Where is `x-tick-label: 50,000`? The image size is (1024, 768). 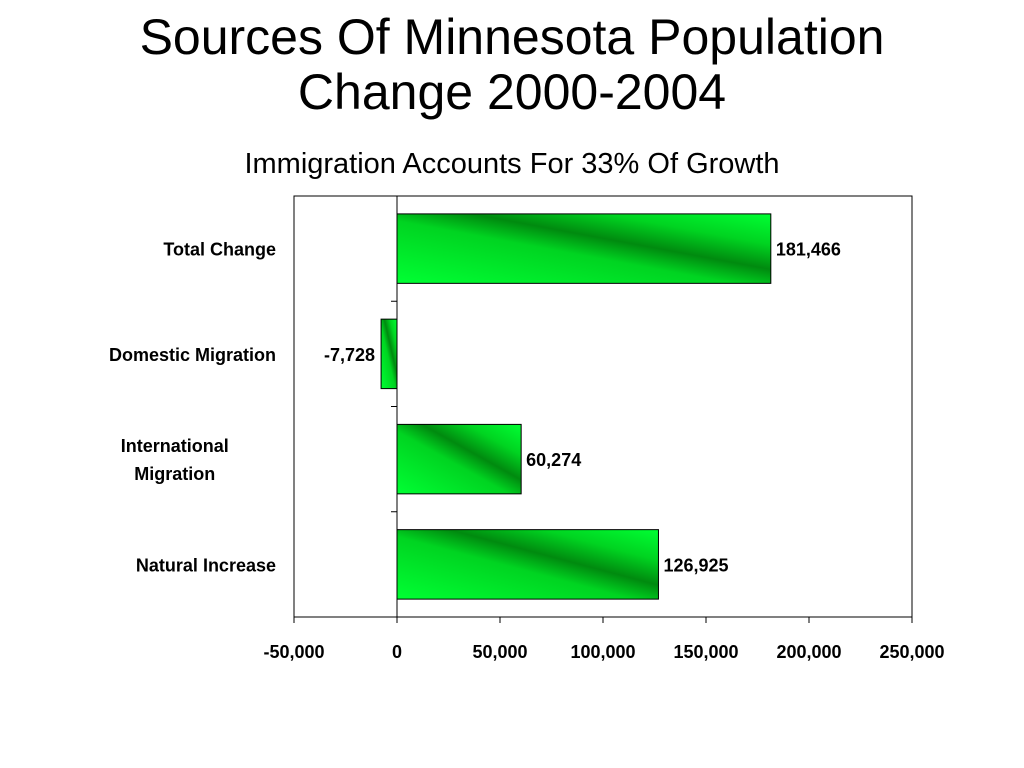
x-tick-label: 50,000 is located at coordinates (499, 652).